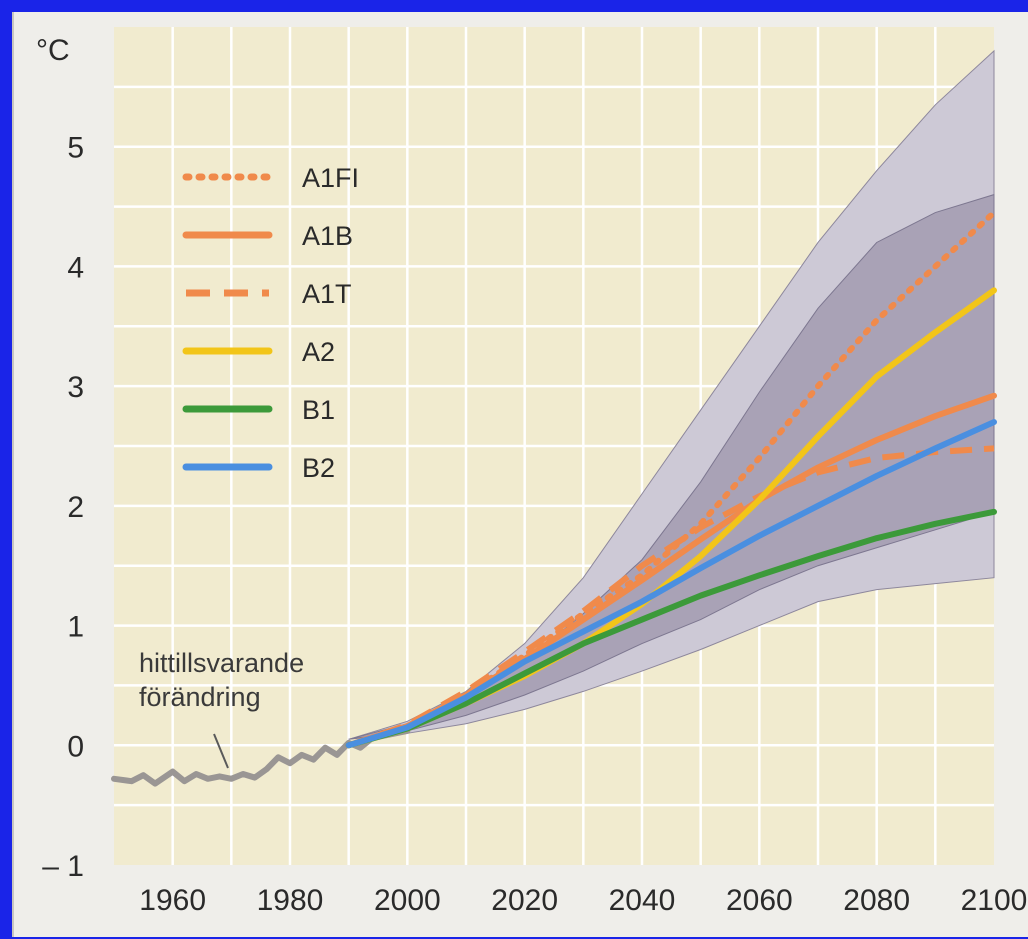  I want to click on x-tick-label: 2060, so click(759, 900).